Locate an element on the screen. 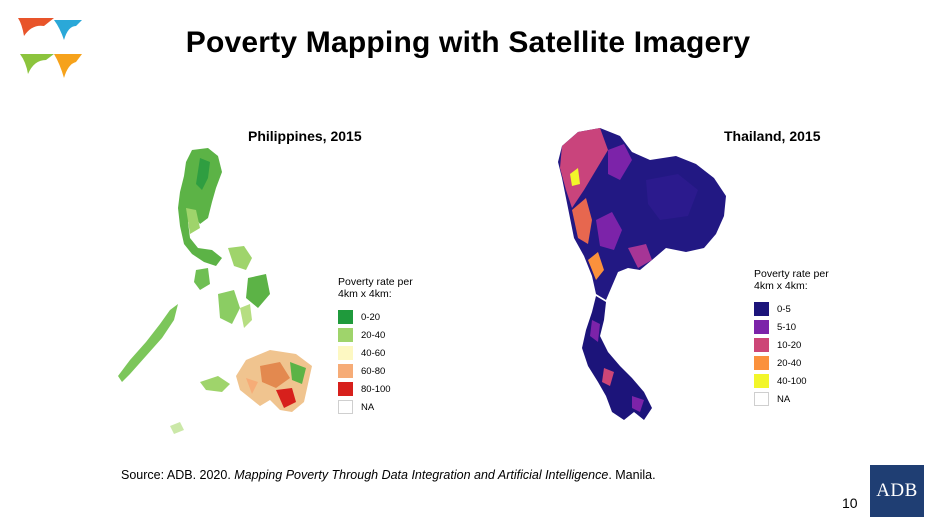  legend-label: 40-100 is located at coordinates (792, 381).